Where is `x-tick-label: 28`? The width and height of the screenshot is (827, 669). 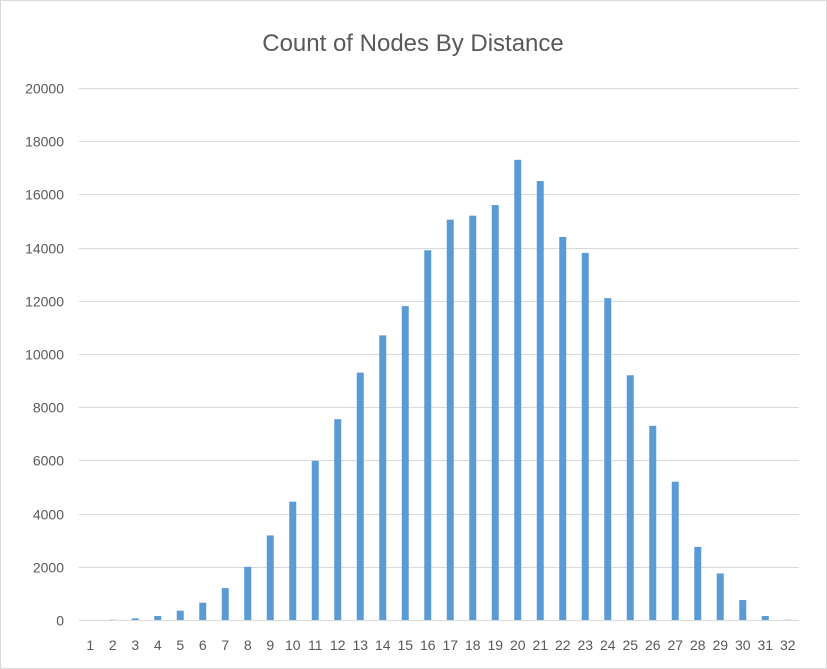 x-tick-label: 28 is located at coordinates (698, 645).